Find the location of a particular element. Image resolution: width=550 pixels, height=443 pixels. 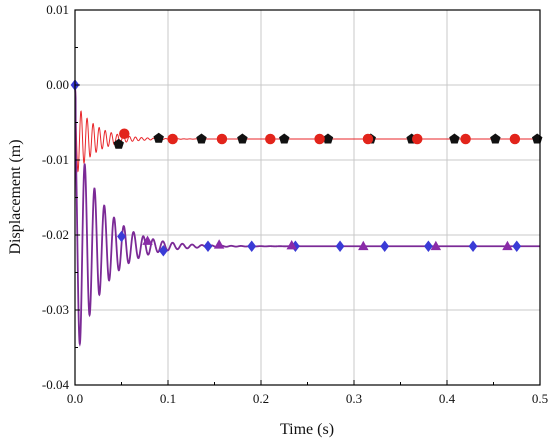

y-tick-label: -0.02 is located at coordinates (55, 234).